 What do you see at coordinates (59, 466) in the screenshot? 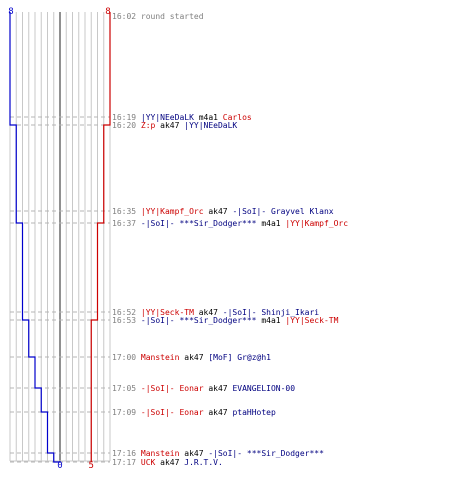
I see `bottom-center-label: 0` at bounding box center [59, 466].